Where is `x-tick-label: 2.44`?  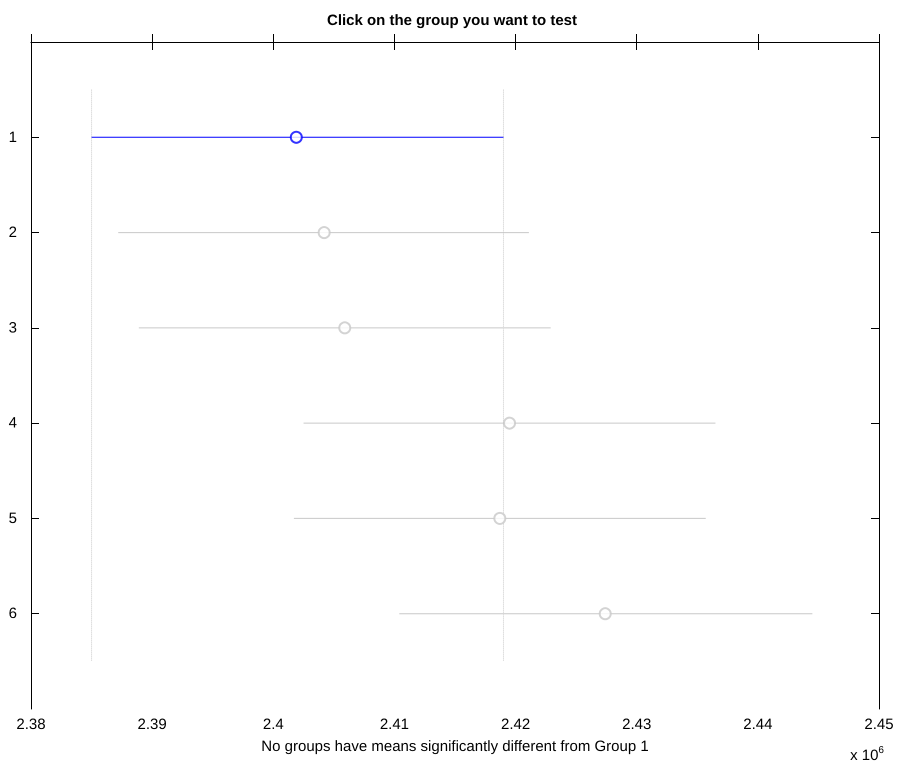 x-tick-label: 2.44 is located at coordinates (757, 724).